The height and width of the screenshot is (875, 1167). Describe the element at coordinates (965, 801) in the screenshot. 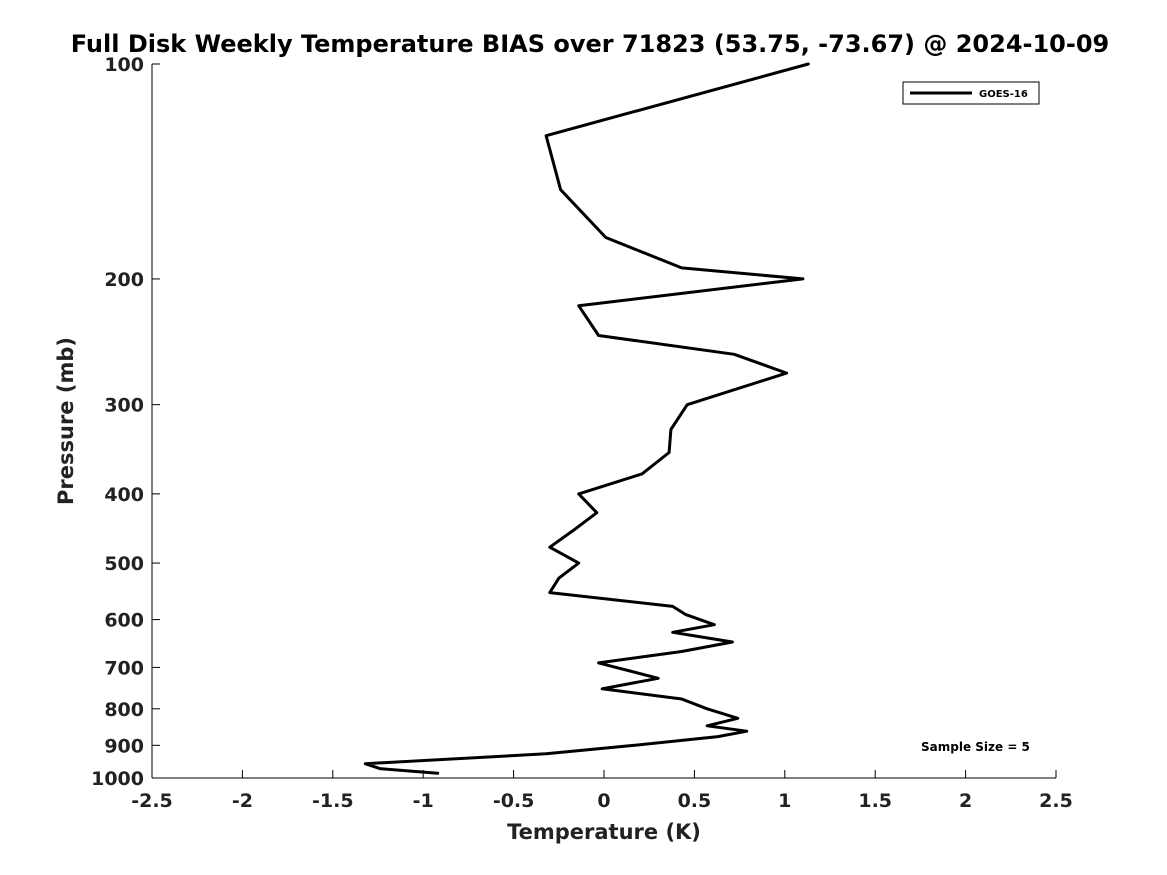

I see `x-tick-label: 2` at that location.